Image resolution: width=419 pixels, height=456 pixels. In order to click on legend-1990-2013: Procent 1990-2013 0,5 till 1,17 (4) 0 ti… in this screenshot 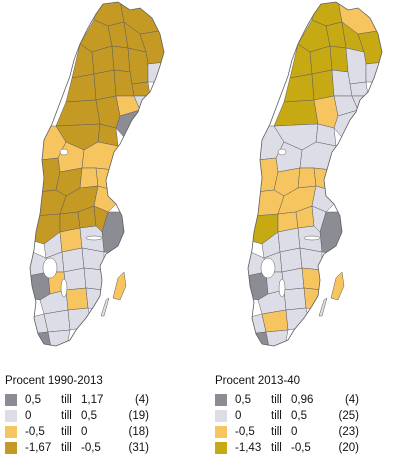, I will do `click(77, 414)`.